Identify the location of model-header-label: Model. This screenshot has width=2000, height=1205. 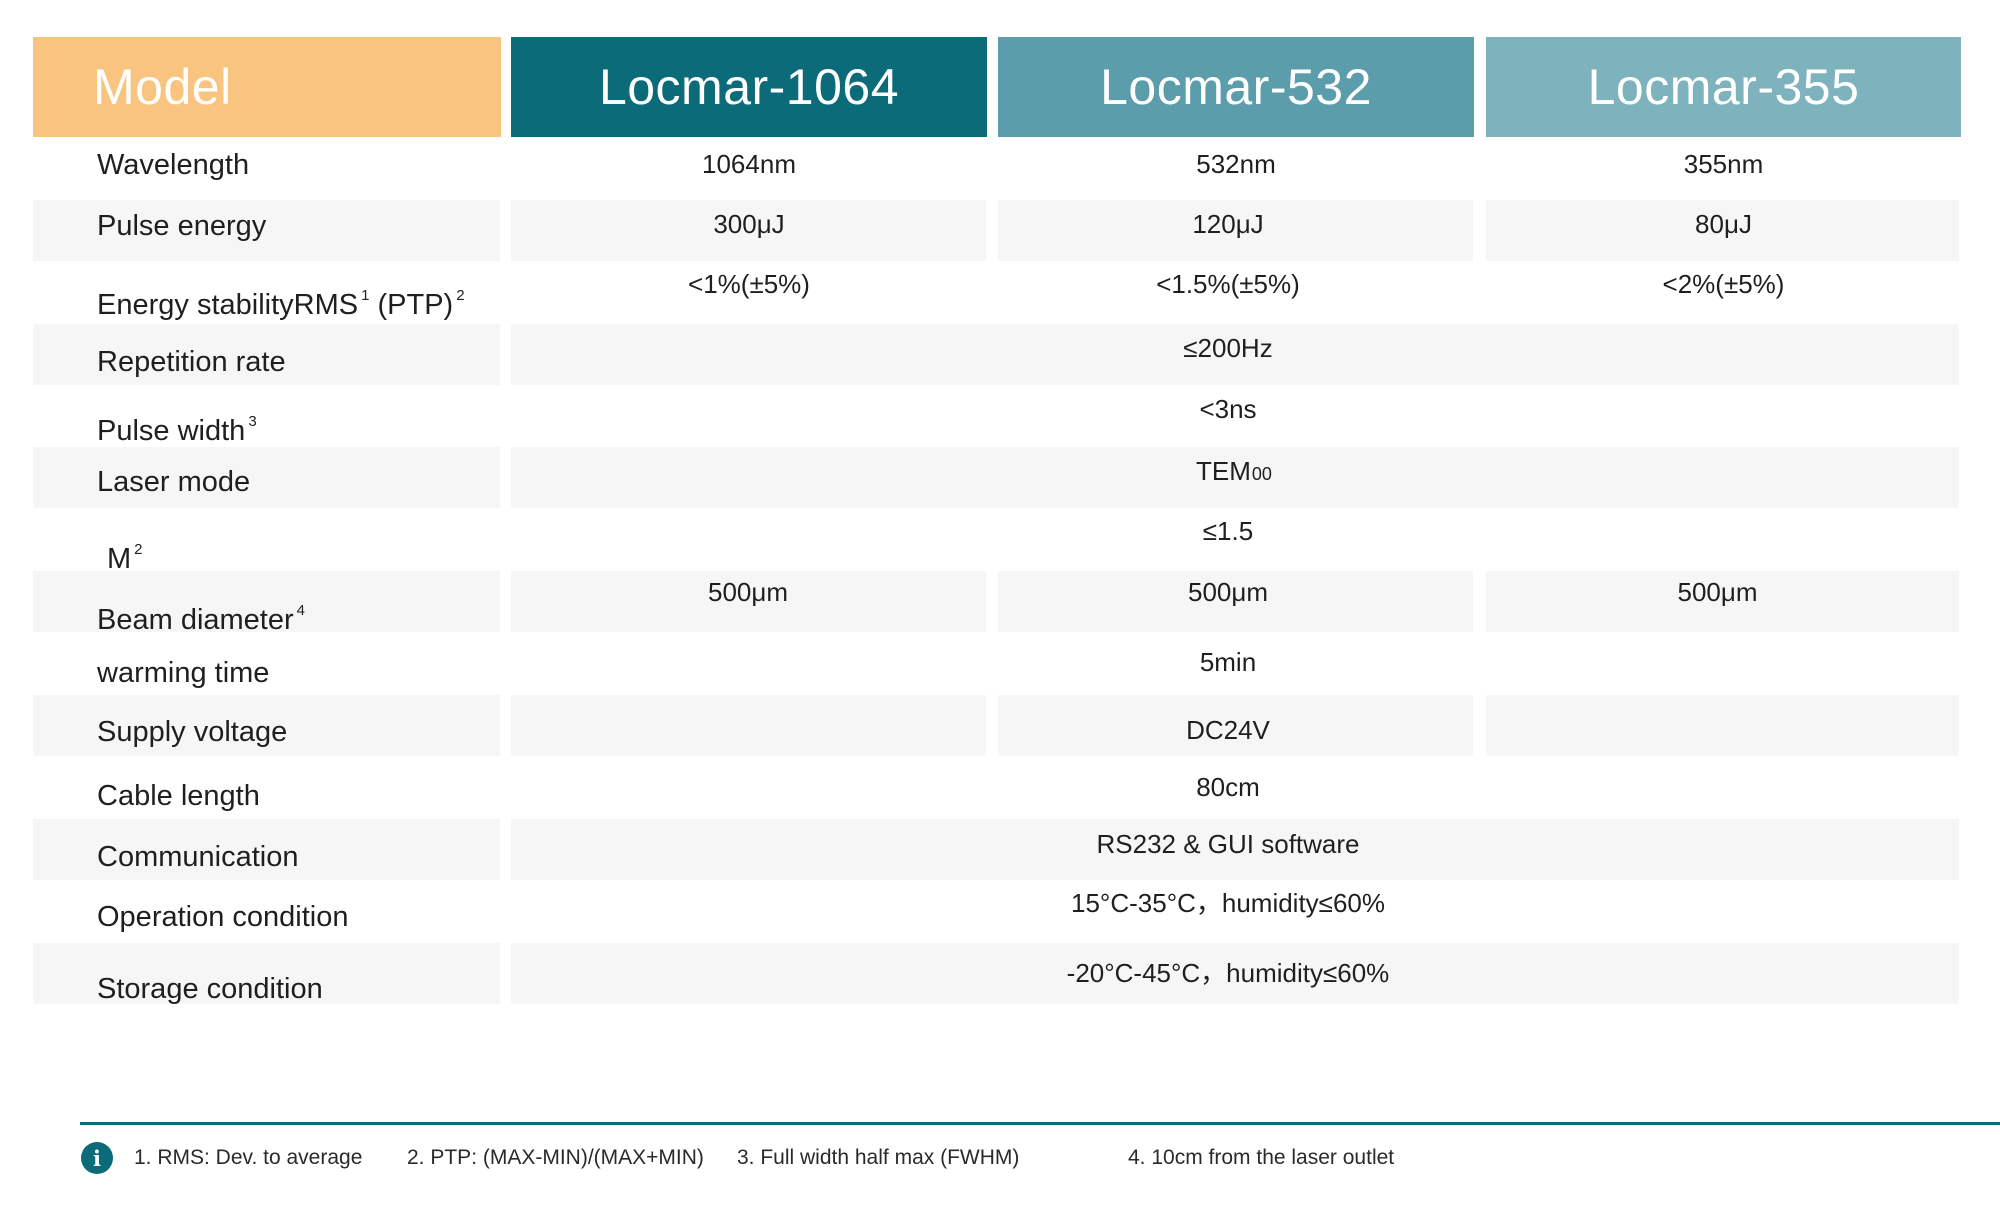
(162, 87).